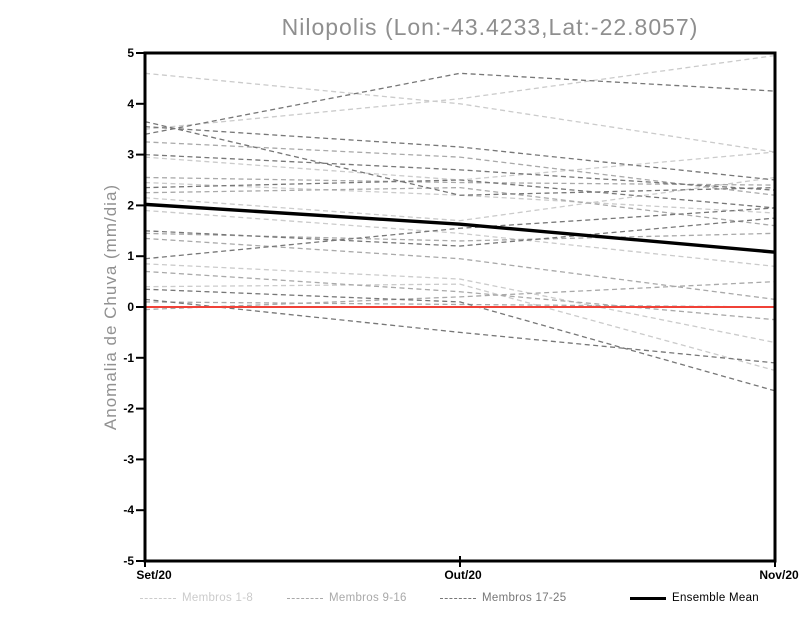 This screenshot has height=618, width=800. Describe the element at coordinates (463, 575) in the screenshot. I see `svg-text: Out/20` at that location.